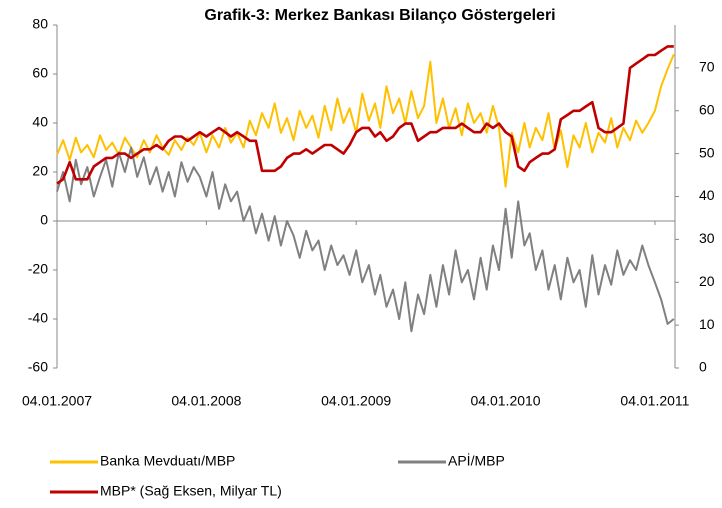 This screenshot has height=508, width=722. I want to click on legend-label: Banka Mevduatı/MBP, so click(167, 461).